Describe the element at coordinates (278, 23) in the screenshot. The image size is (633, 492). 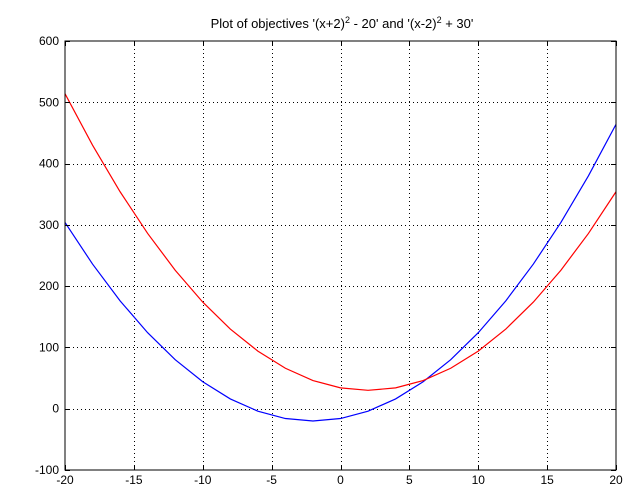
I see `title-text: Plot of objectives '(x+2)` at that location.